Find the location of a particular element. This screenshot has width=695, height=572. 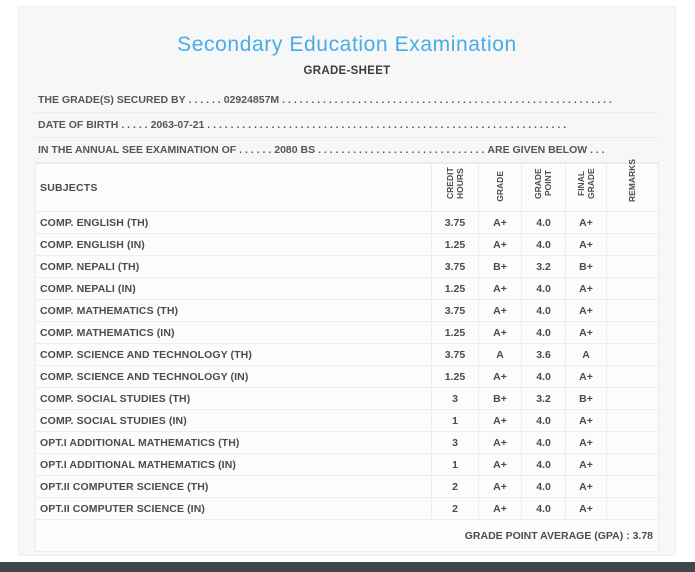

page-title: Secondary Education Examination is located at coordinates (347, 44).